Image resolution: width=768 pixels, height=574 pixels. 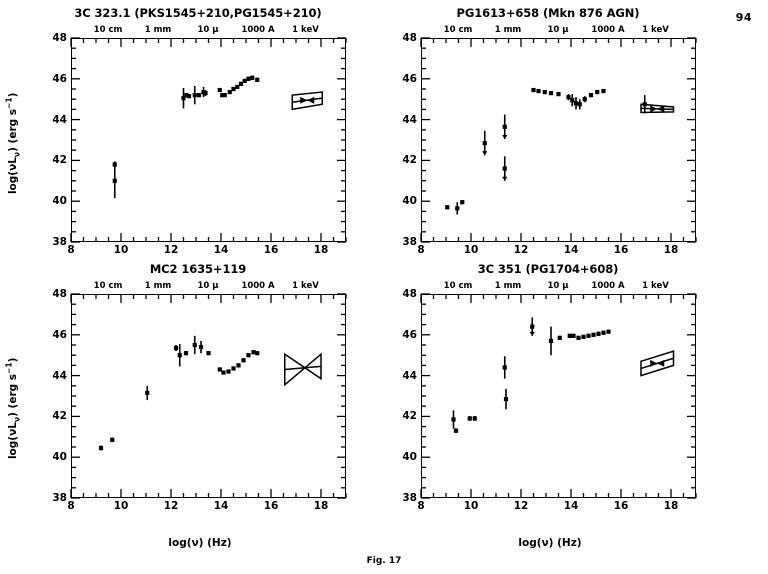 I want to click on xray-bowtie-spine, so click(x=657, y=363).